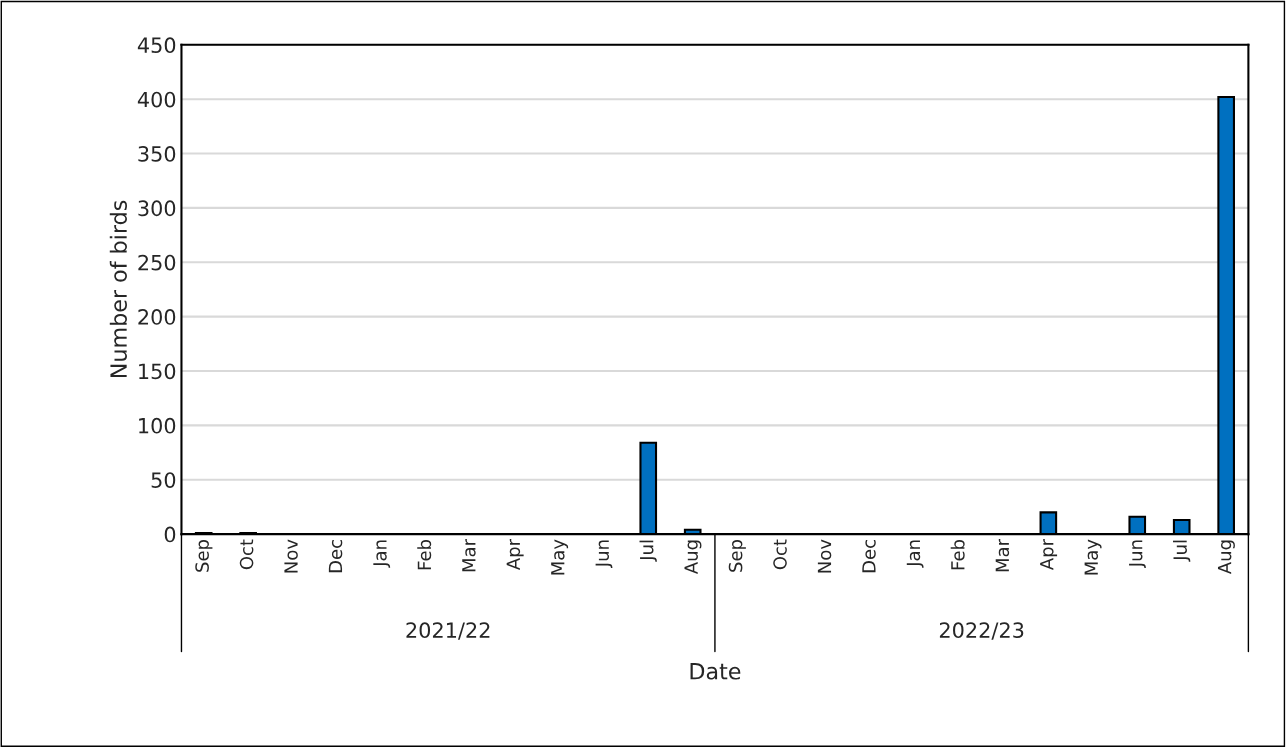 This screenshot has width=1287, height=747. Describe the element at coordinates (163, 480) in the screenshot. I see `y-tick-label: 50` at that location.